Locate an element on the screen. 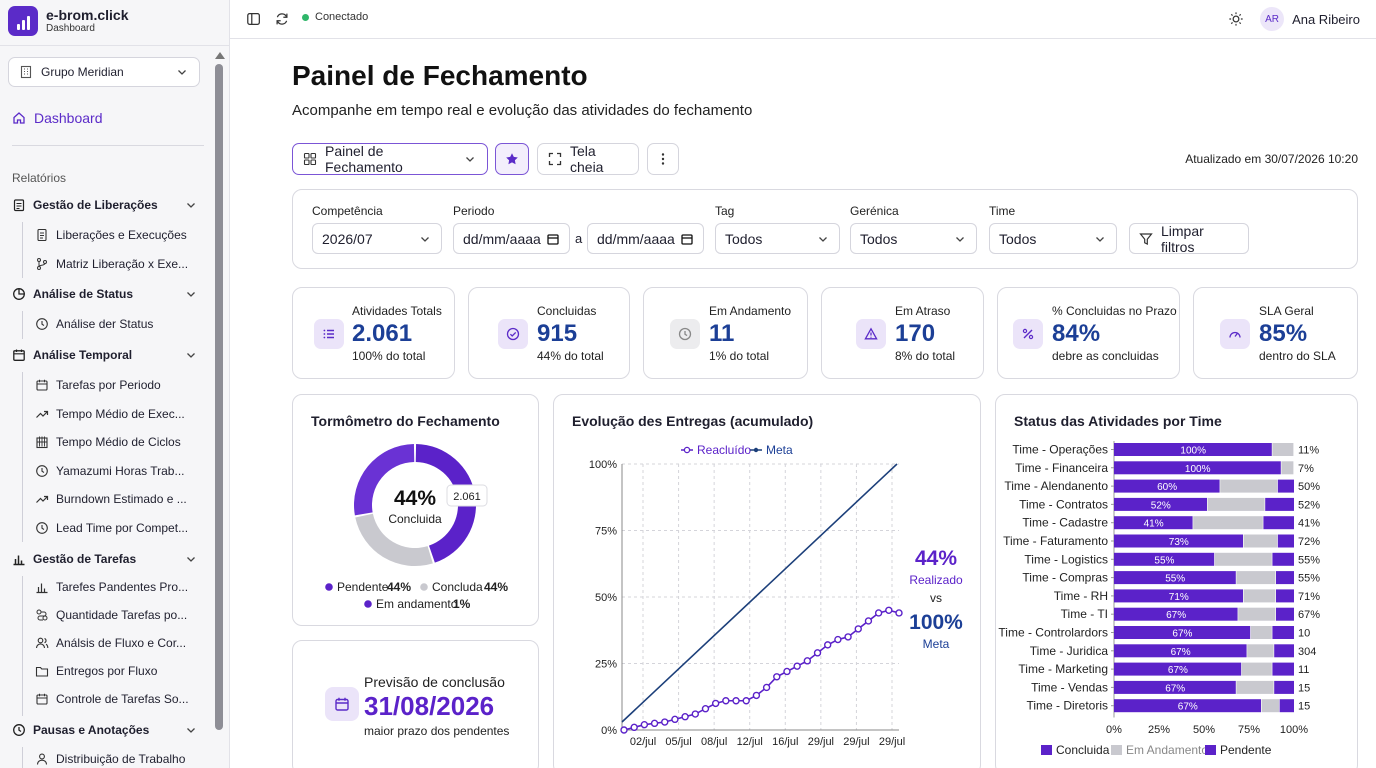 Image resolution: width=1376 pixels, height=768 pixels. more-options-button is located at coordinates (663, 159).